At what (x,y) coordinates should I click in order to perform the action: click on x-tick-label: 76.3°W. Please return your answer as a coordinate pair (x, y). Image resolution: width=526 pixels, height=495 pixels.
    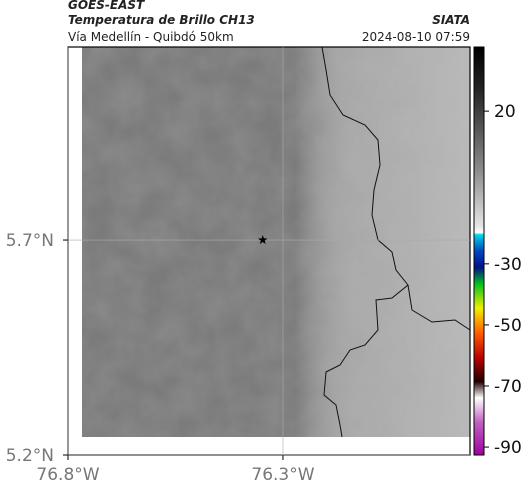
    Looking at the image, I should click on (282, 475).